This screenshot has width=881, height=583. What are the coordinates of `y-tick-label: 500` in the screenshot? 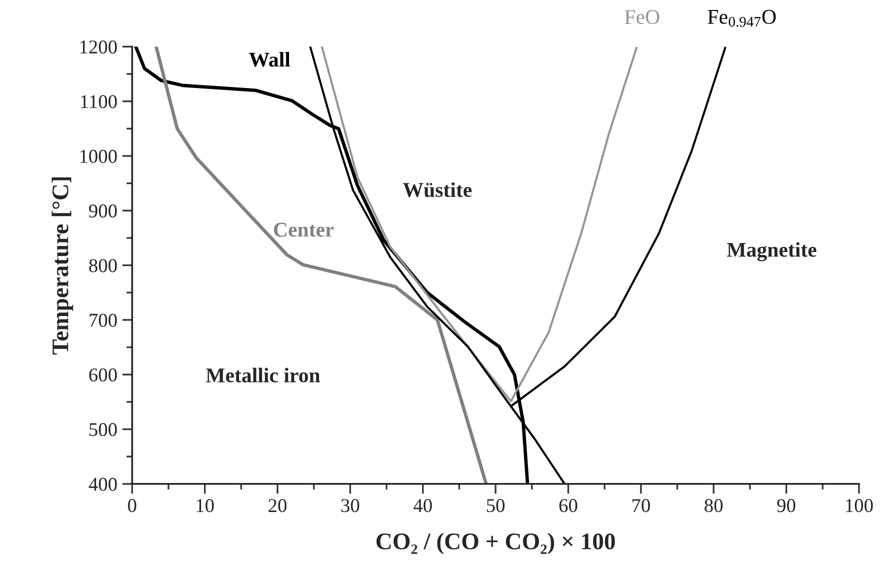 It's located at (103, 429).